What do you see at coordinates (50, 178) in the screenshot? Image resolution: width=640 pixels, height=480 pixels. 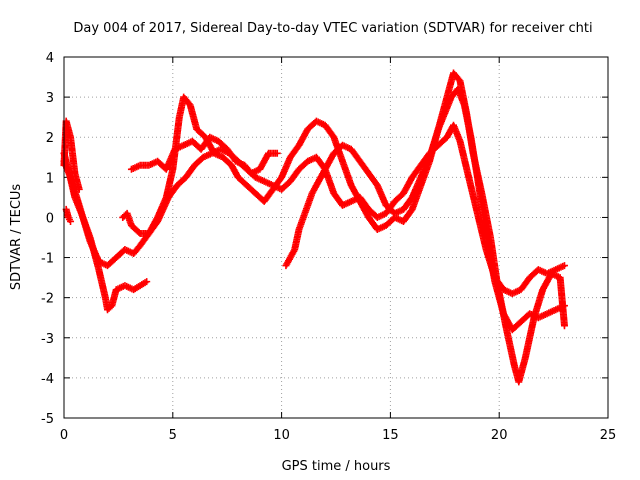 I see `y-tick-label: 1` at bounding box center [50, 178].